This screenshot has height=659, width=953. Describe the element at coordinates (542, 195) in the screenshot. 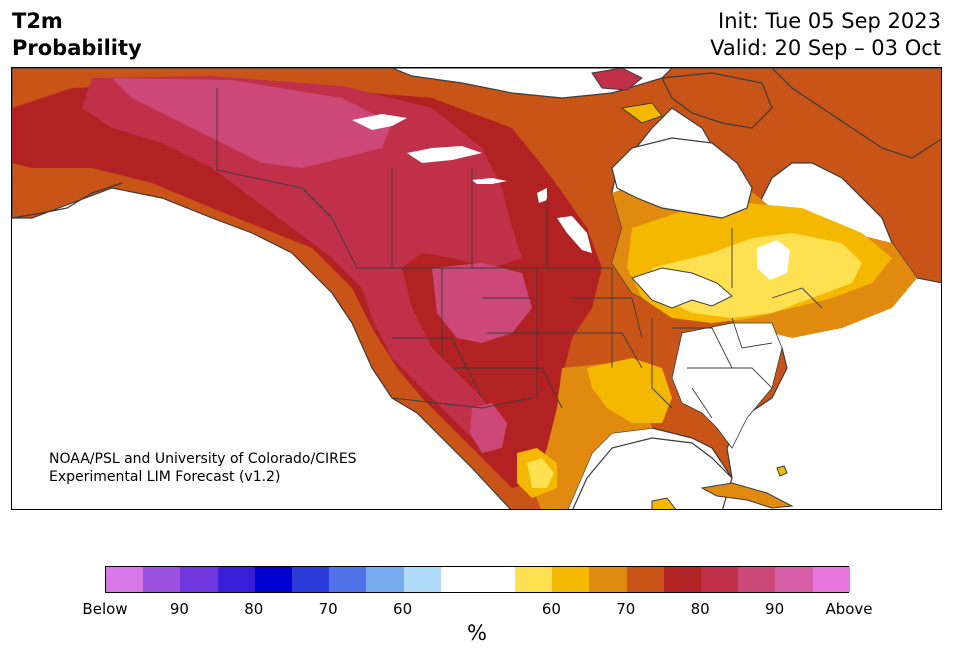

I see `reindeer-lake` at that location.